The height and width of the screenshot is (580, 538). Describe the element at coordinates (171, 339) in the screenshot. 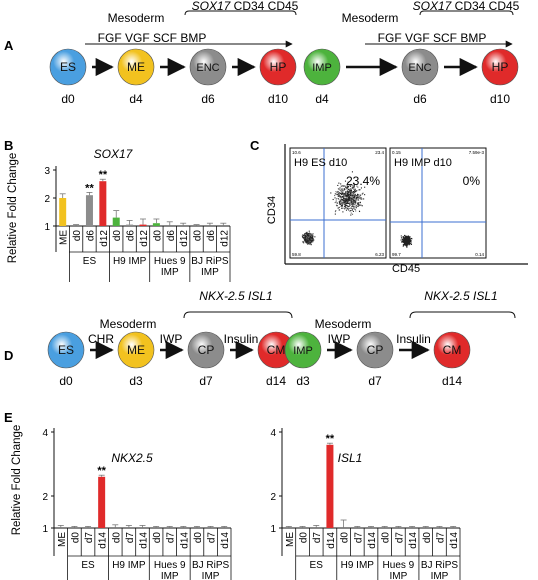

I see `treatment-label: IWP` at that location.